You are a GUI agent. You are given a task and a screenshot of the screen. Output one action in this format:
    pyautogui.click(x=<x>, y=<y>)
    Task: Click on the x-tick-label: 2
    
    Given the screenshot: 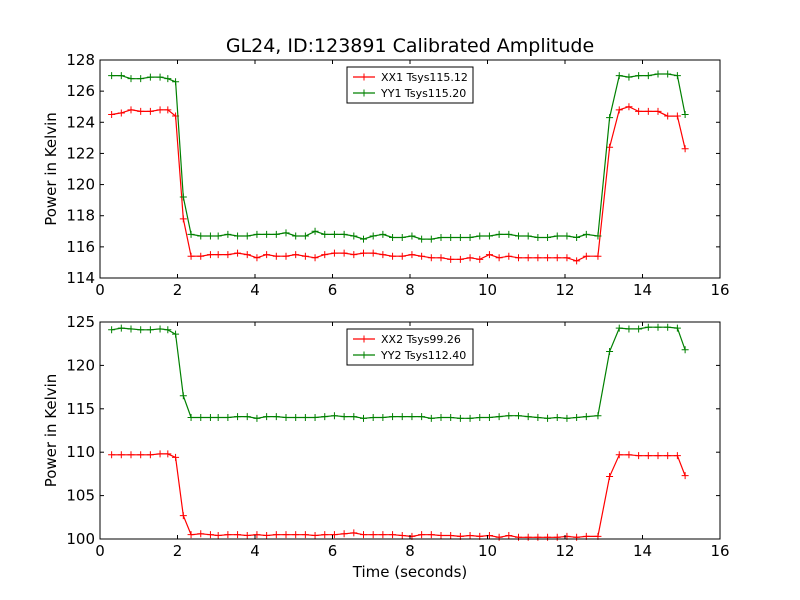 What is the action you would take?
    pyautogui.click(x=178, y=551)
    